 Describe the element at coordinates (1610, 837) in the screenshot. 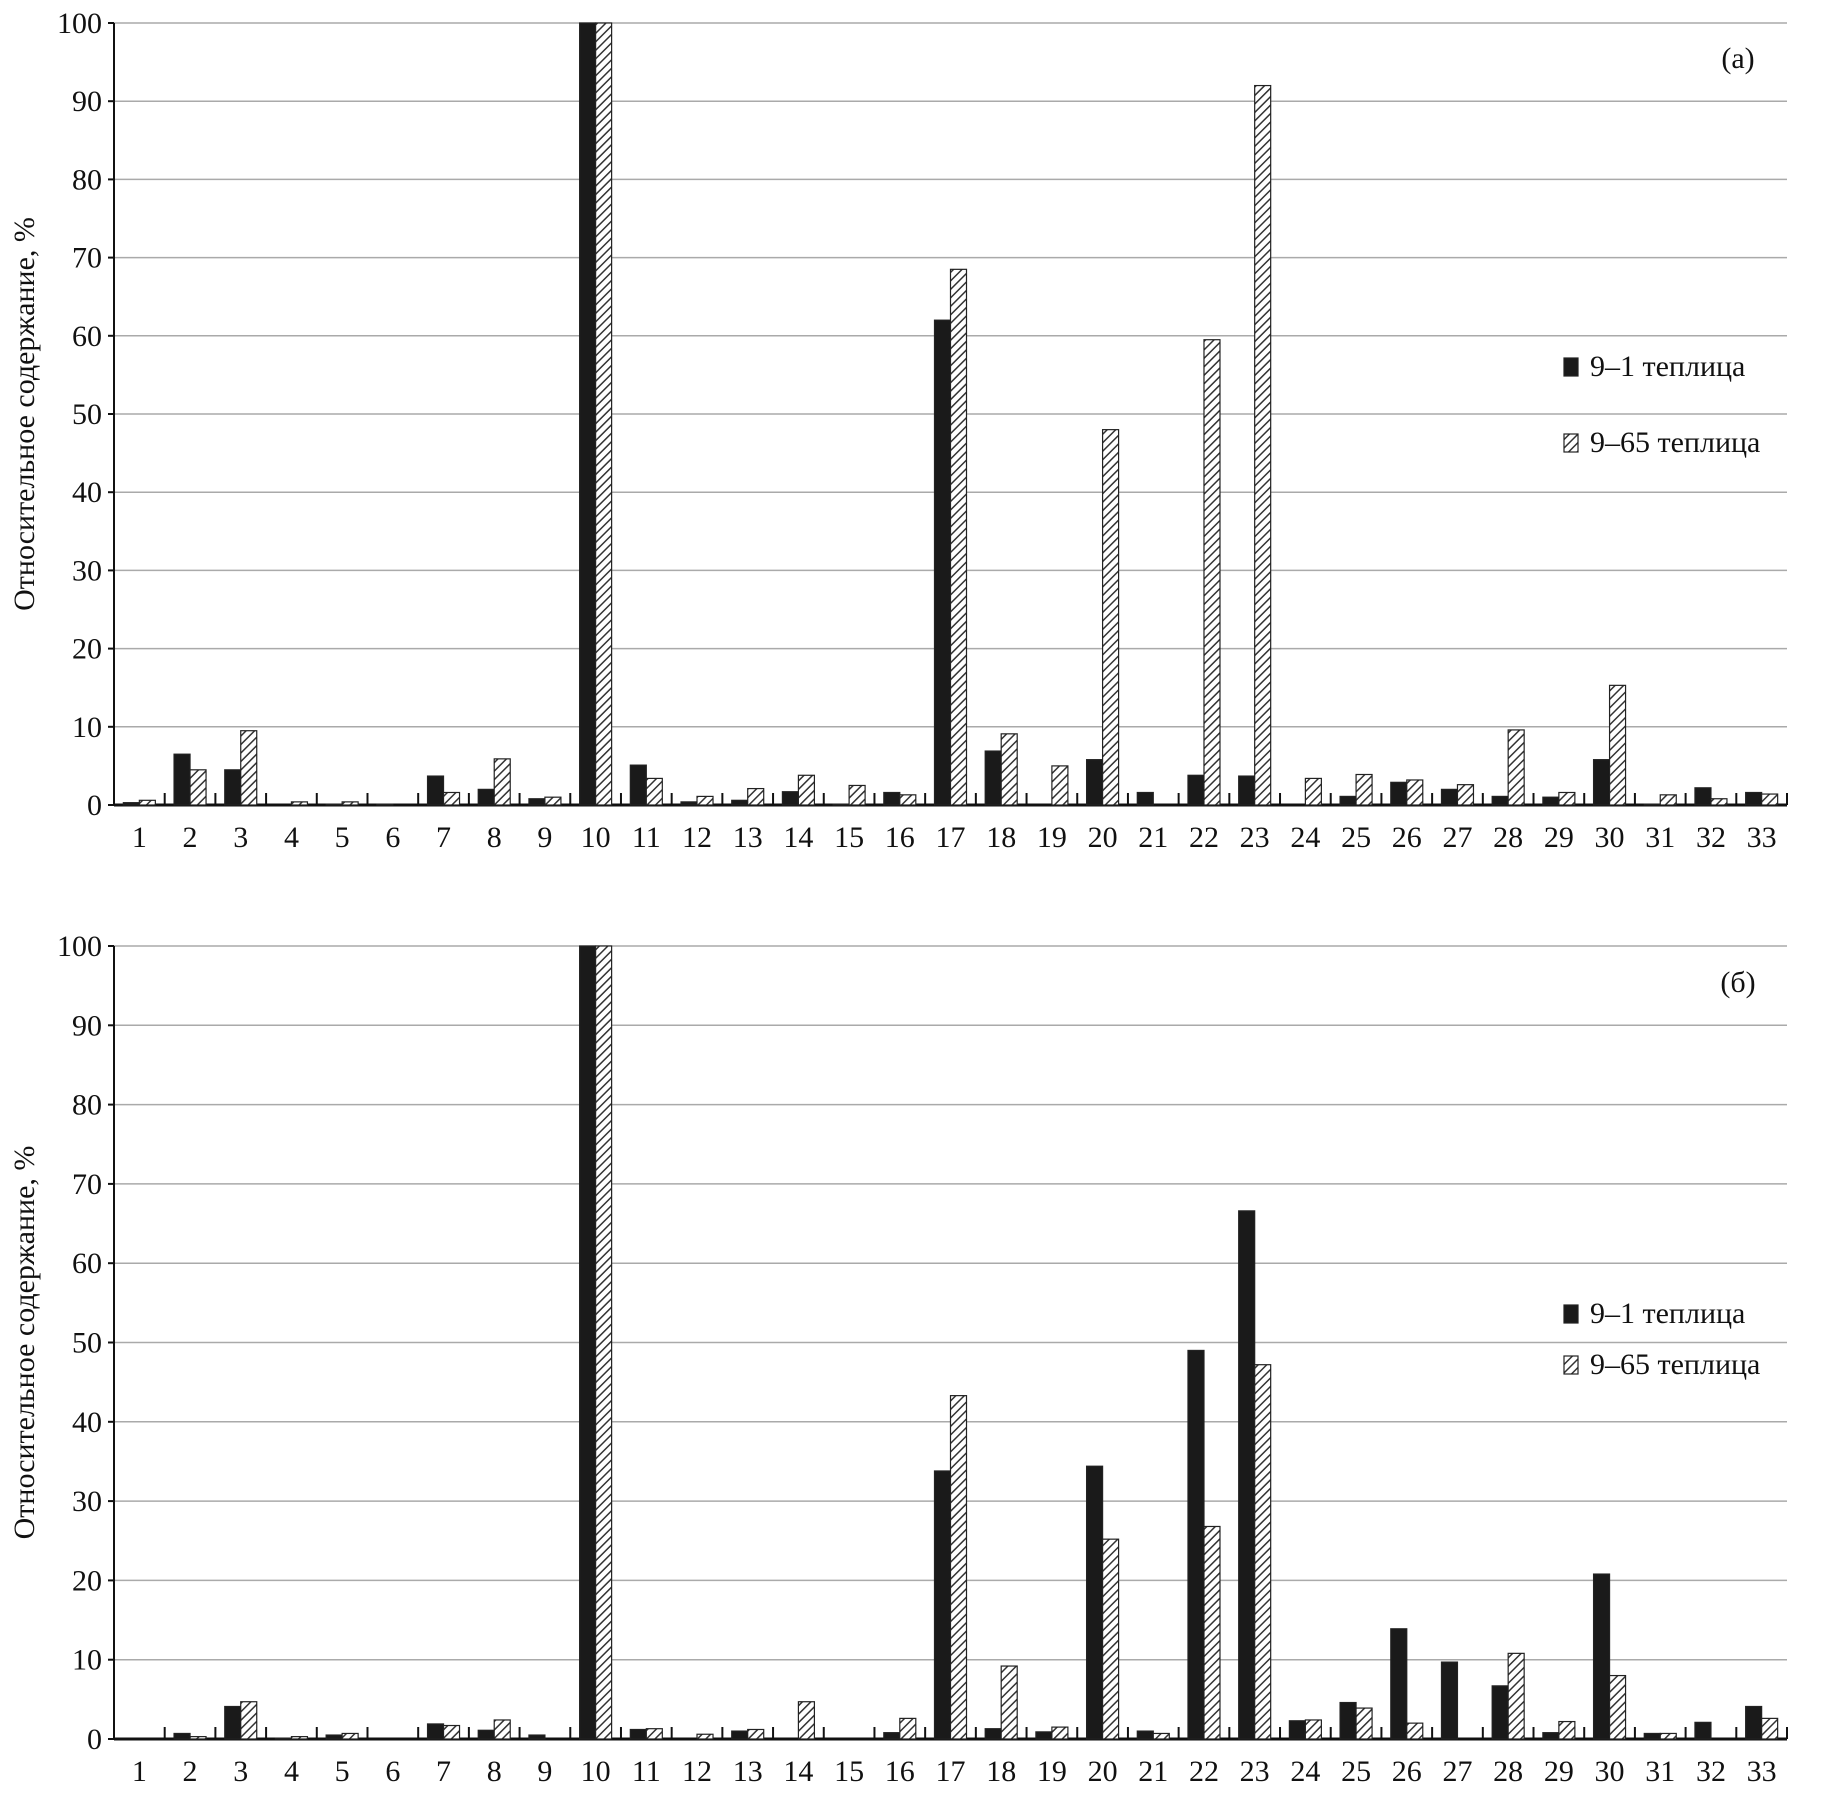

I see `x-tick-label: 30` at that location.